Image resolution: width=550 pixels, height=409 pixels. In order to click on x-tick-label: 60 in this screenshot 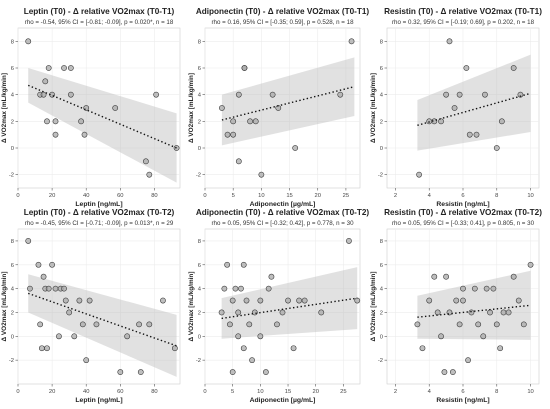, I will do `click(120, 196)`.